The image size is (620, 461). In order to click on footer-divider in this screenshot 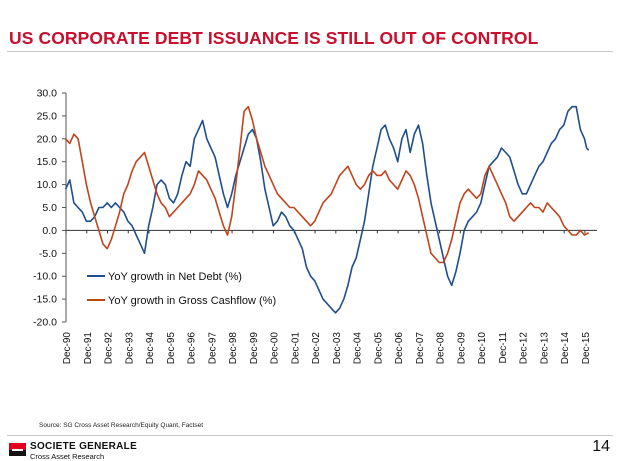, I will do `click(310, 435)`.